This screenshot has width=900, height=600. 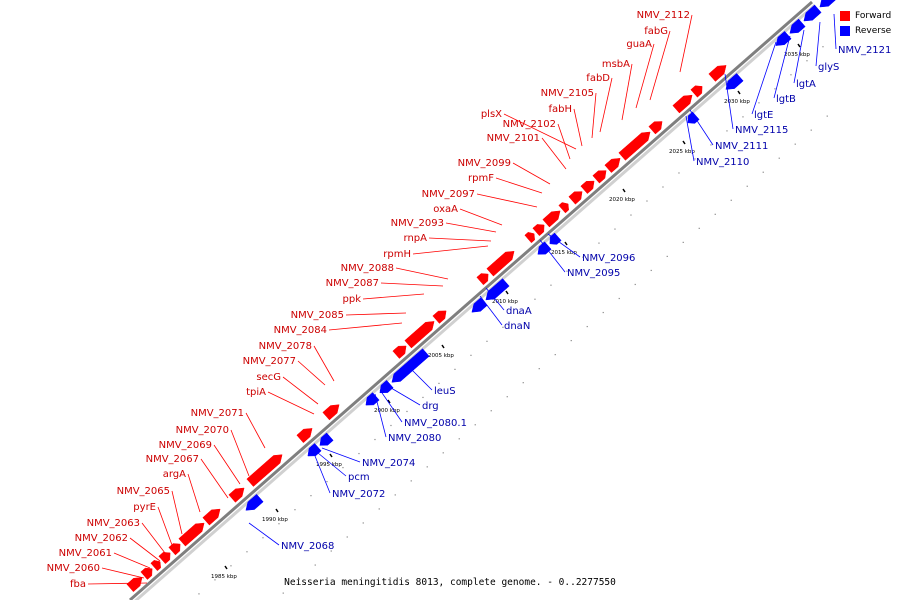 What do you see at coordinates (435, 423) in the screenshot?
I see `reverse-gene-label-nmv-2080-1: NMV_2080.1` at bounding box center [435, 423].